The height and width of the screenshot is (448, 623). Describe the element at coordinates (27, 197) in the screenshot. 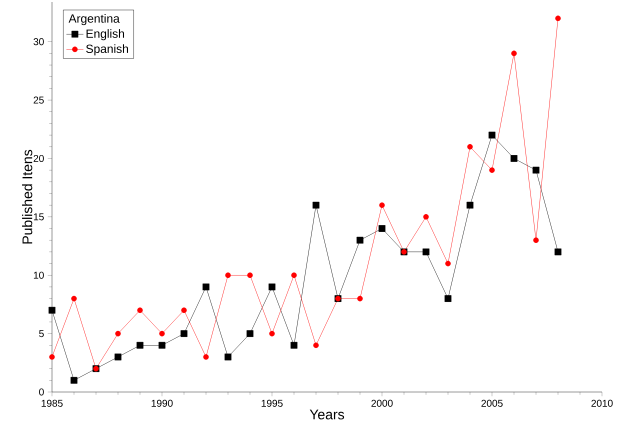

I see `y-axis-title: Published Itens` at that location.